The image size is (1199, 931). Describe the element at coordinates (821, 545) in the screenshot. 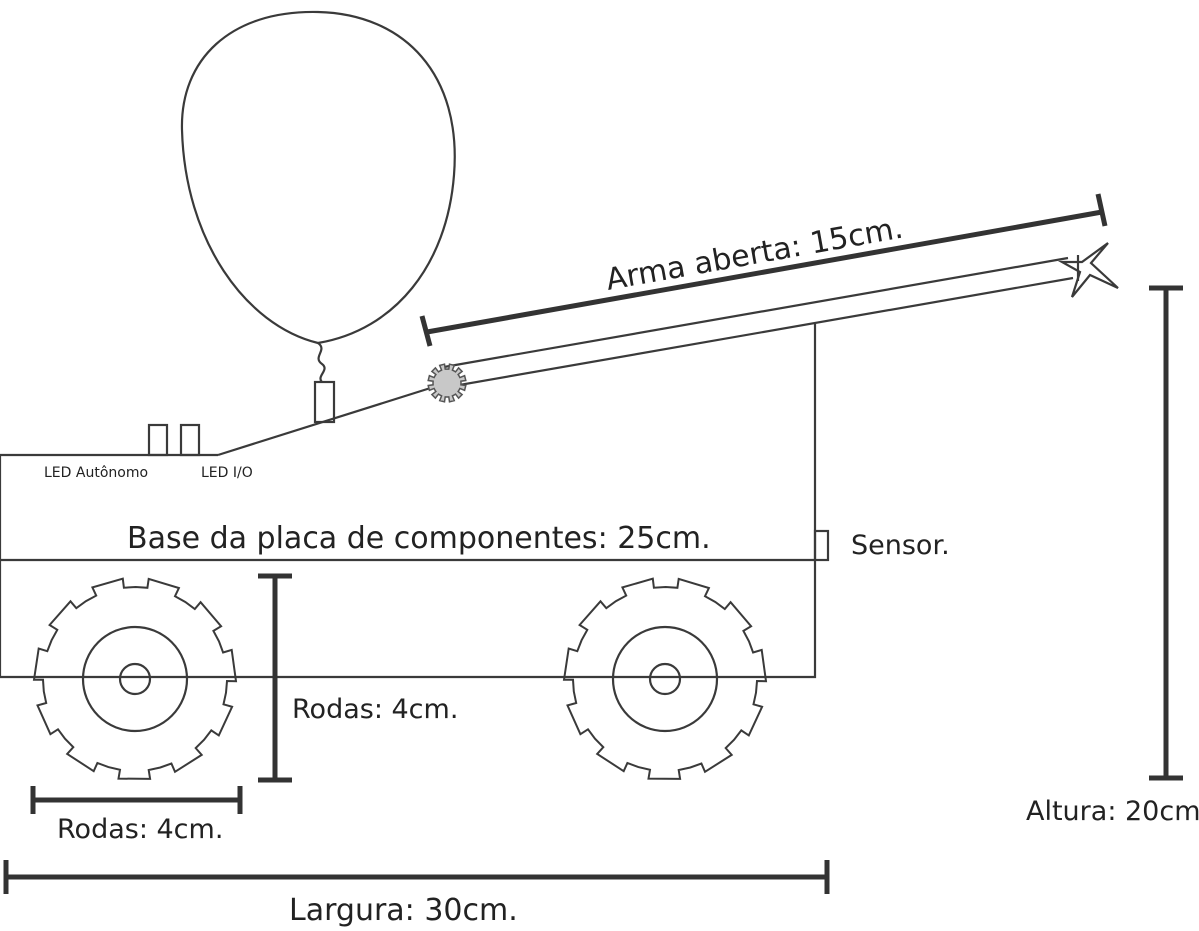

I see `sensor-box` at that location.